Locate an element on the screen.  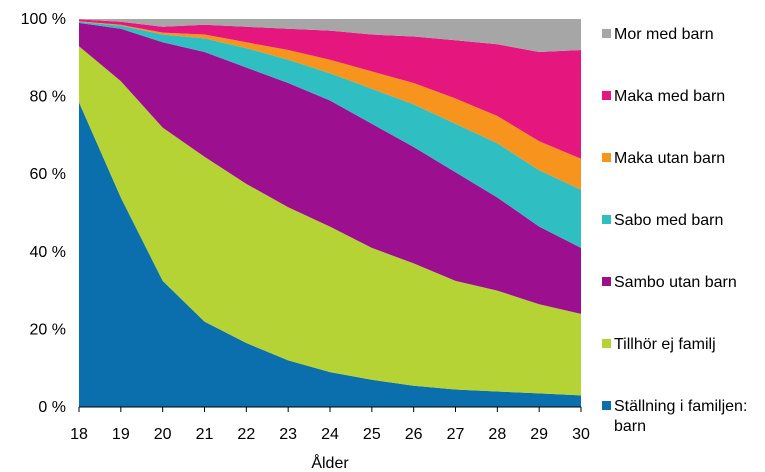
y-tick-label: 100 % is located at coordinates (43, 19).